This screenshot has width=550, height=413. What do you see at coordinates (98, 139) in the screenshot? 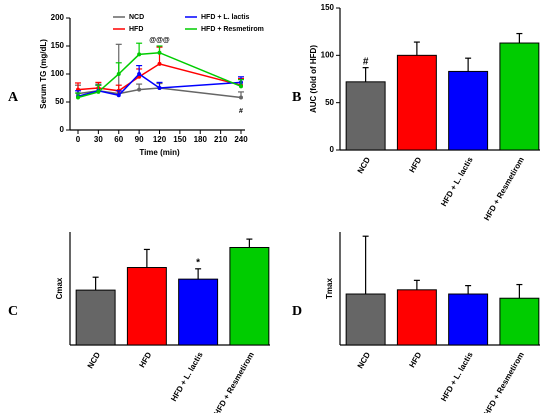
I see `x-tick-label: 30` at bounding box center [98, 139].